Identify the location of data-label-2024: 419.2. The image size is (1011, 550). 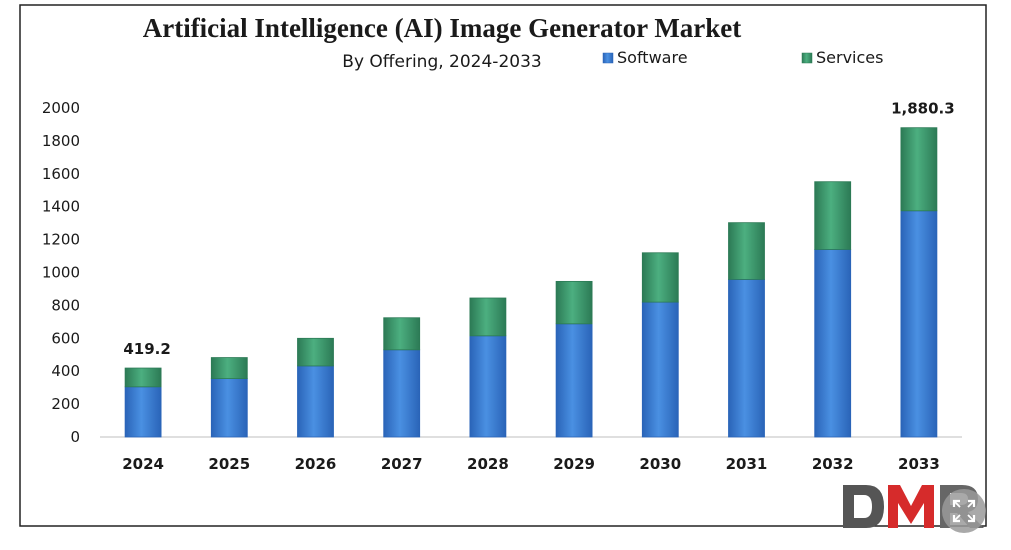
(146, 349).